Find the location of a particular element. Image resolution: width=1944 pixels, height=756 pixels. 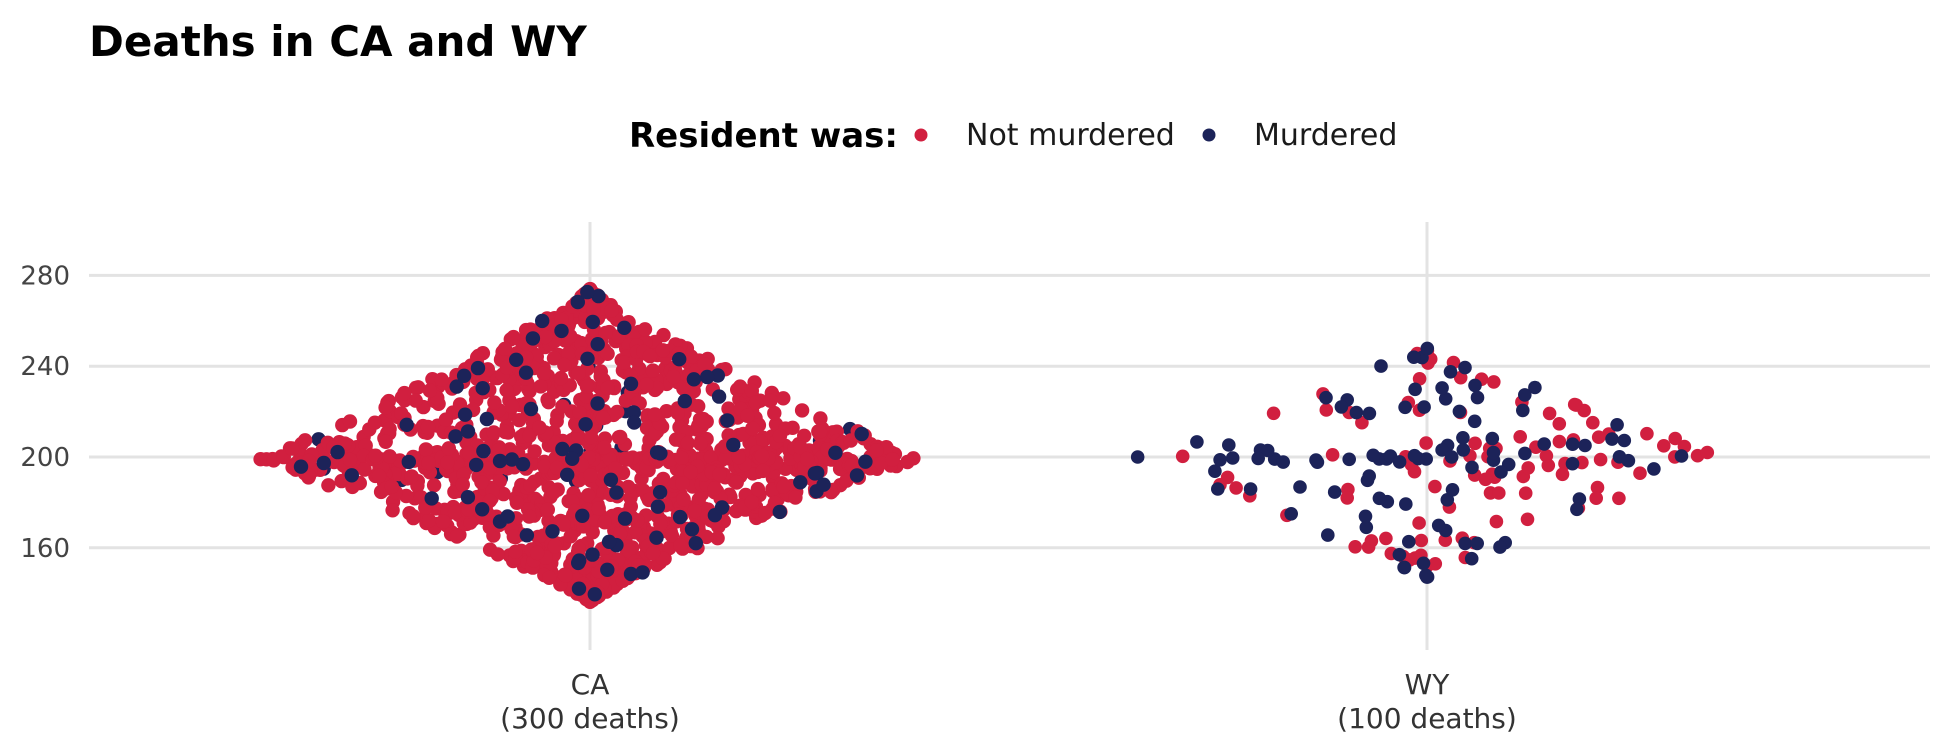

legend-swatch-not-murdered is located at coordinates (921, 135).